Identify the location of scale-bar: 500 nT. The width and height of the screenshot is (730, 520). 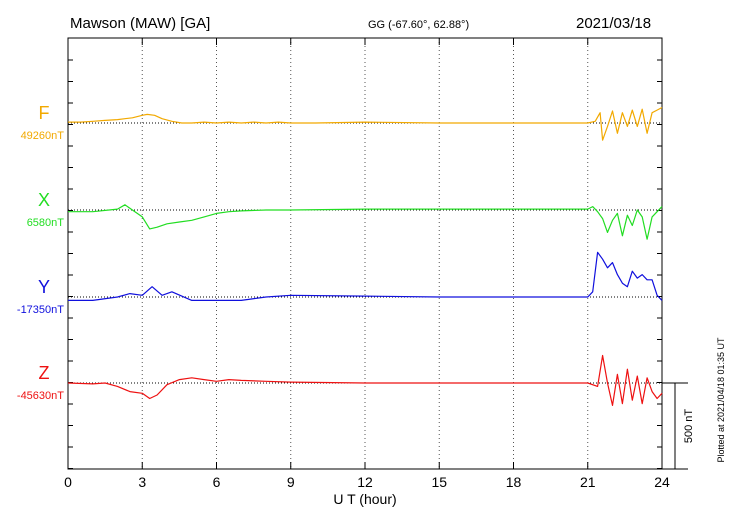
(678, 426).